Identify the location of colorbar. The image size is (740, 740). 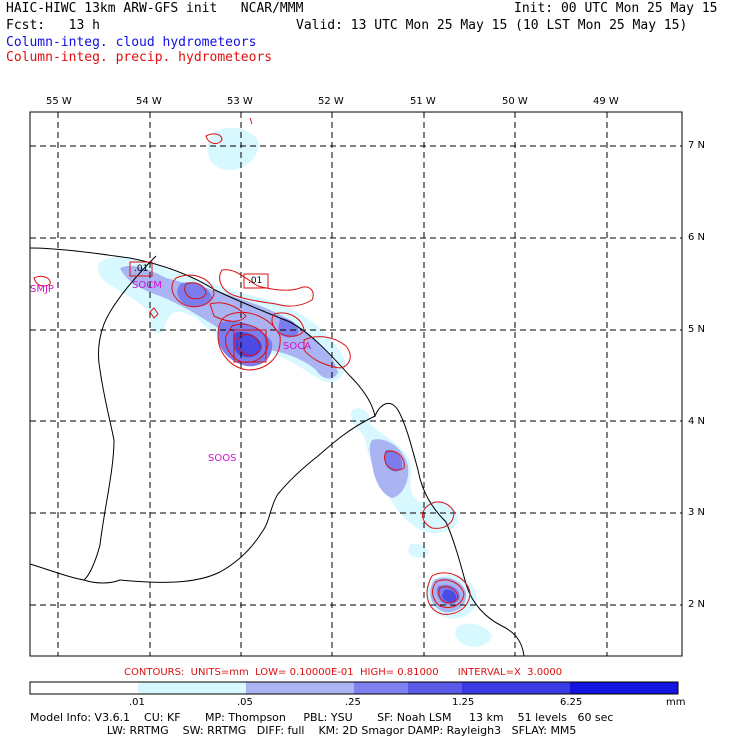
(354, 688).